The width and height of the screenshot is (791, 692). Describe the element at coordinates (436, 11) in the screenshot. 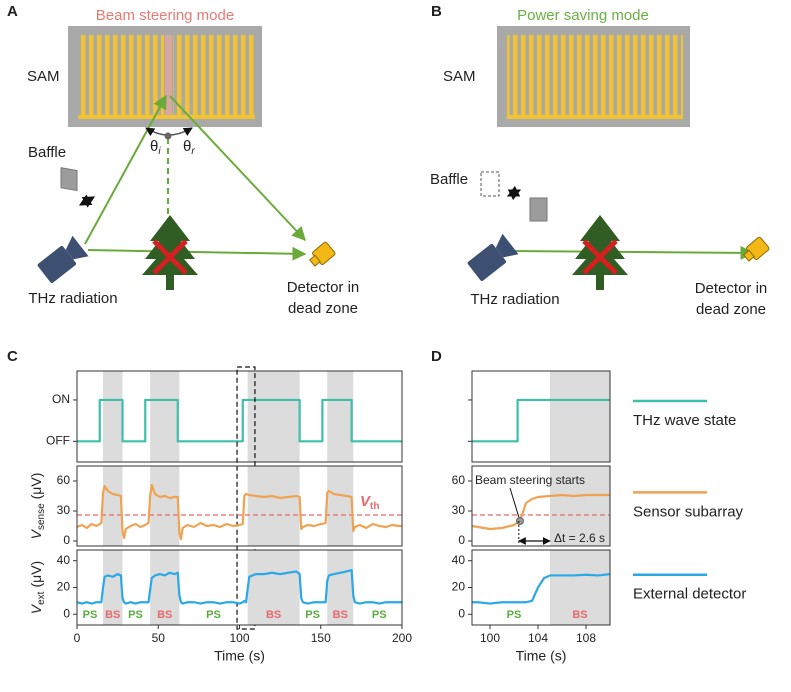

I see `panel-label: B` at that location.